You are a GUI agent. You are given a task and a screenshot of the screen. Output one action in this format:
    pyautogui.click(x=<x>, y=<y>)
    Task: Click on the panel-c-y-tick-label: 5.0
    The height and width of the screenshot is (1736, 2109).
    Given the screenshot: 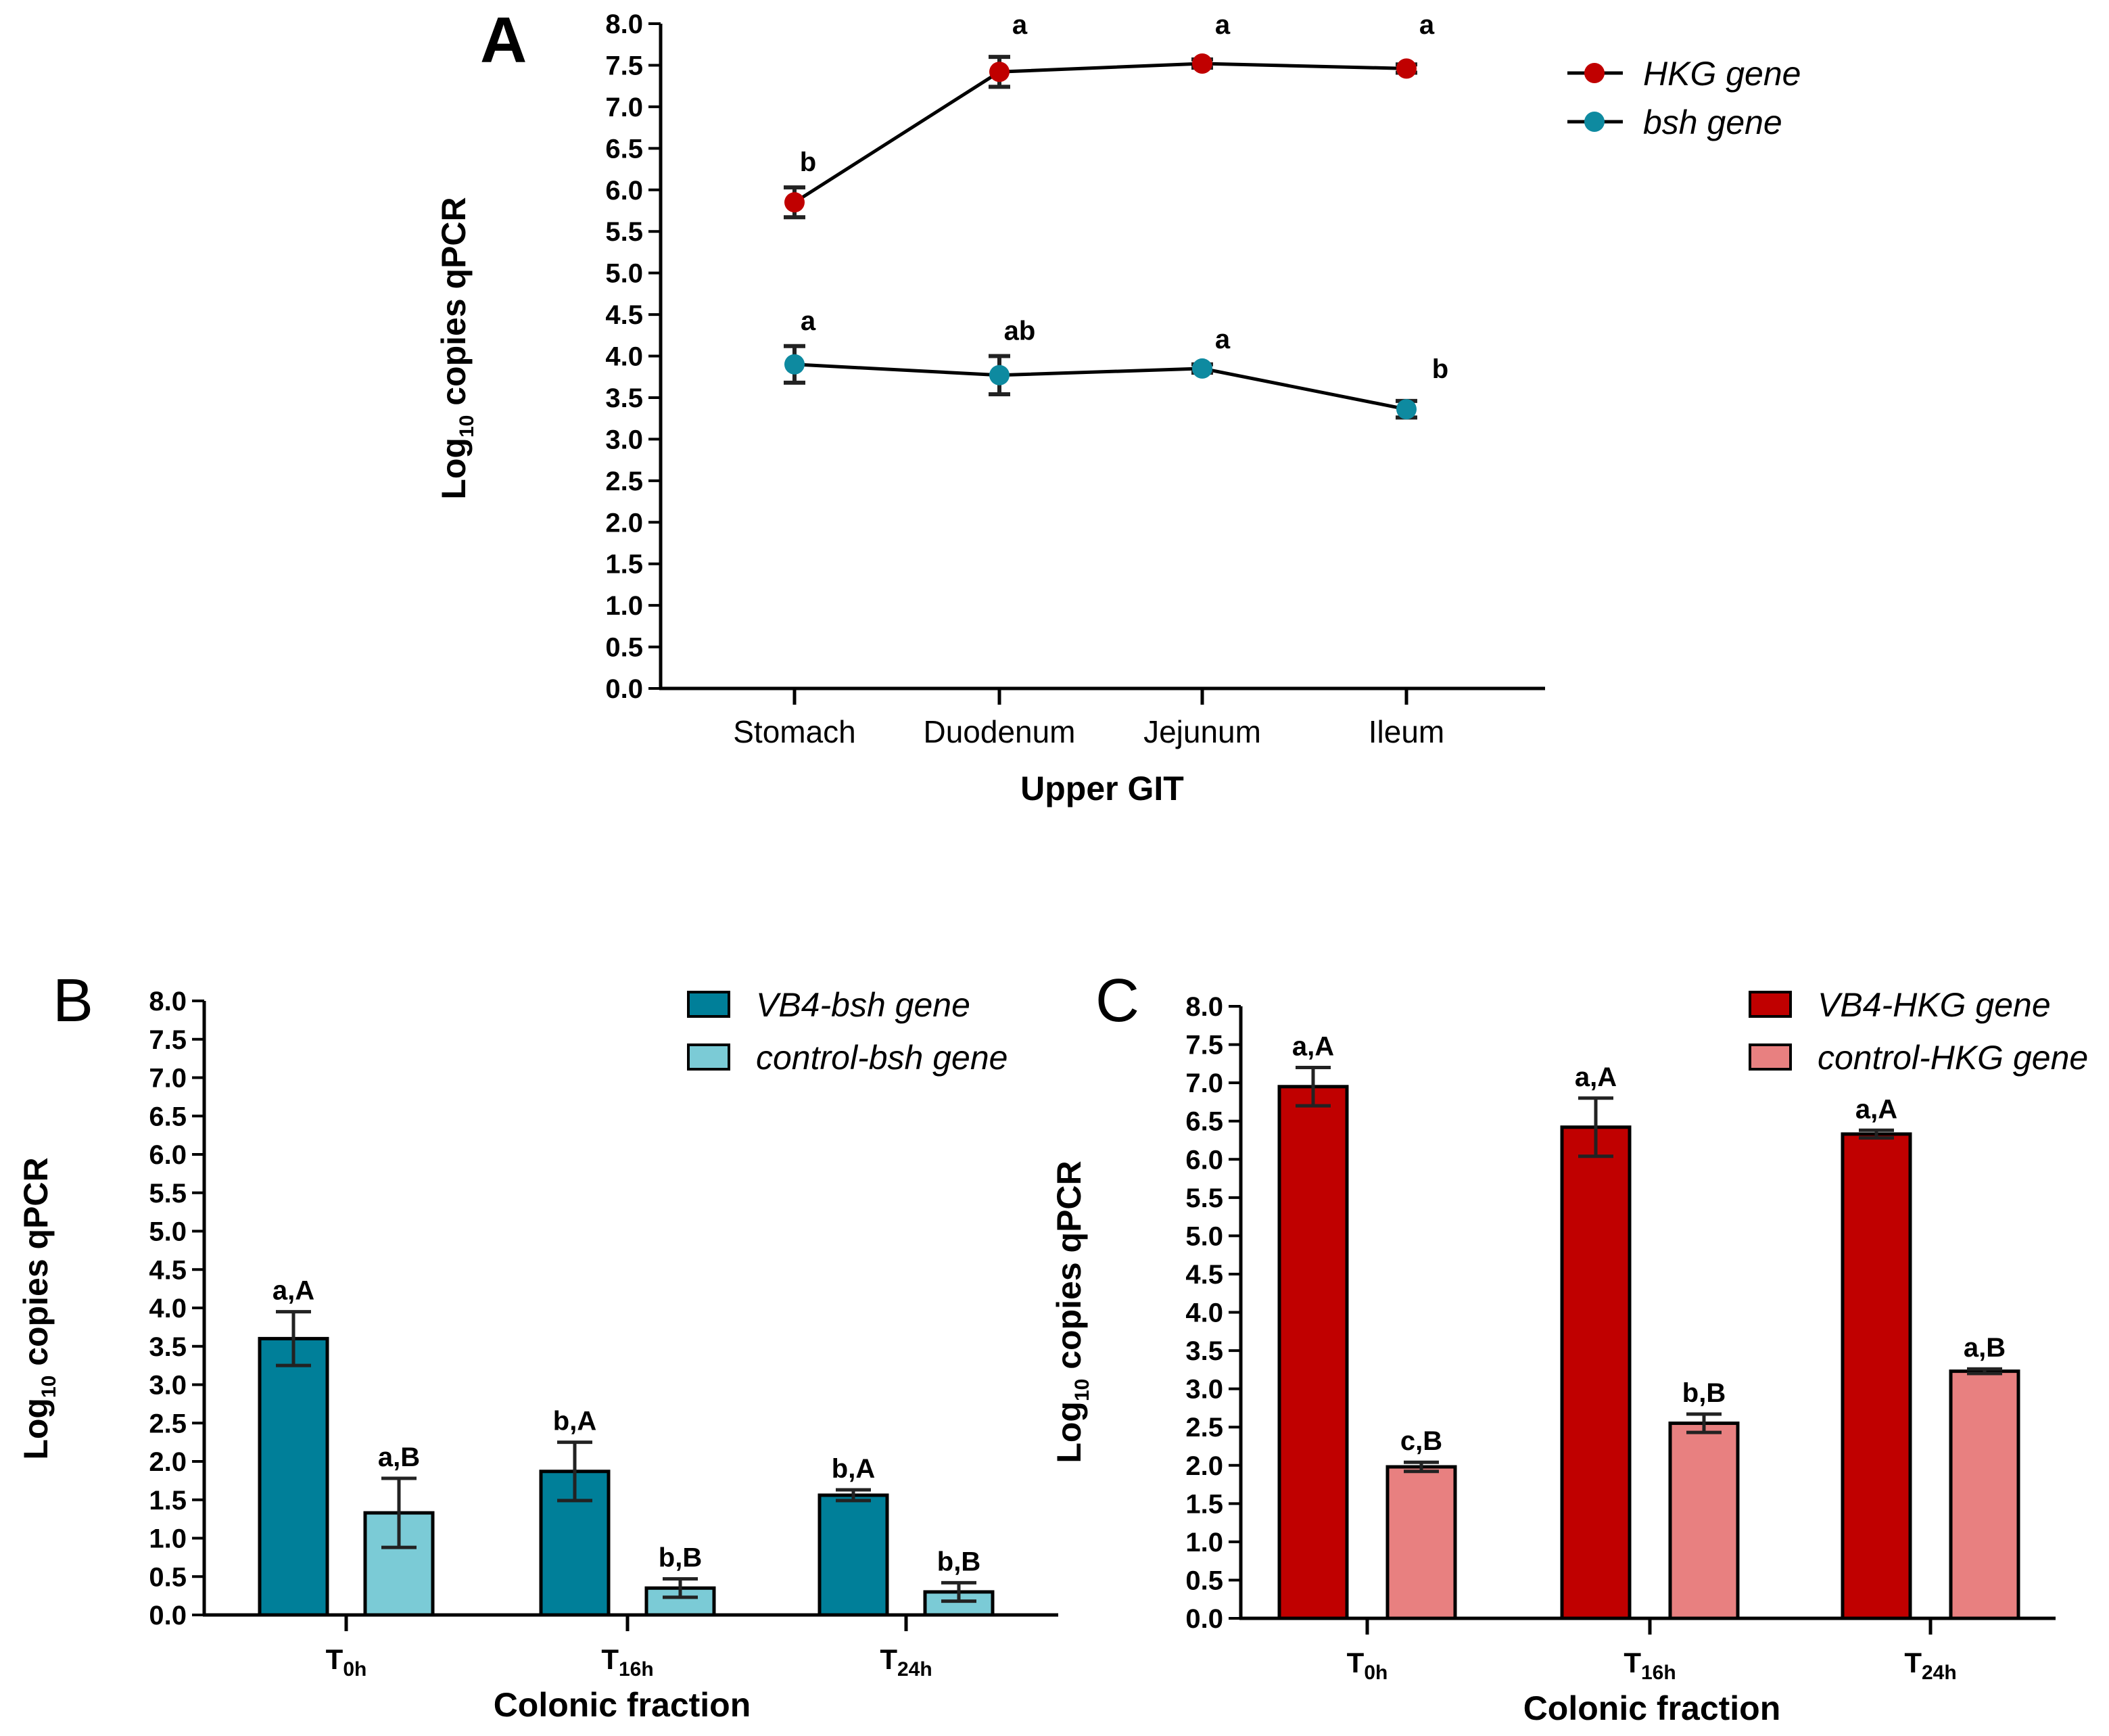 What is the action you would take?
    pyautogui.click(x=1204, y=1236)
    